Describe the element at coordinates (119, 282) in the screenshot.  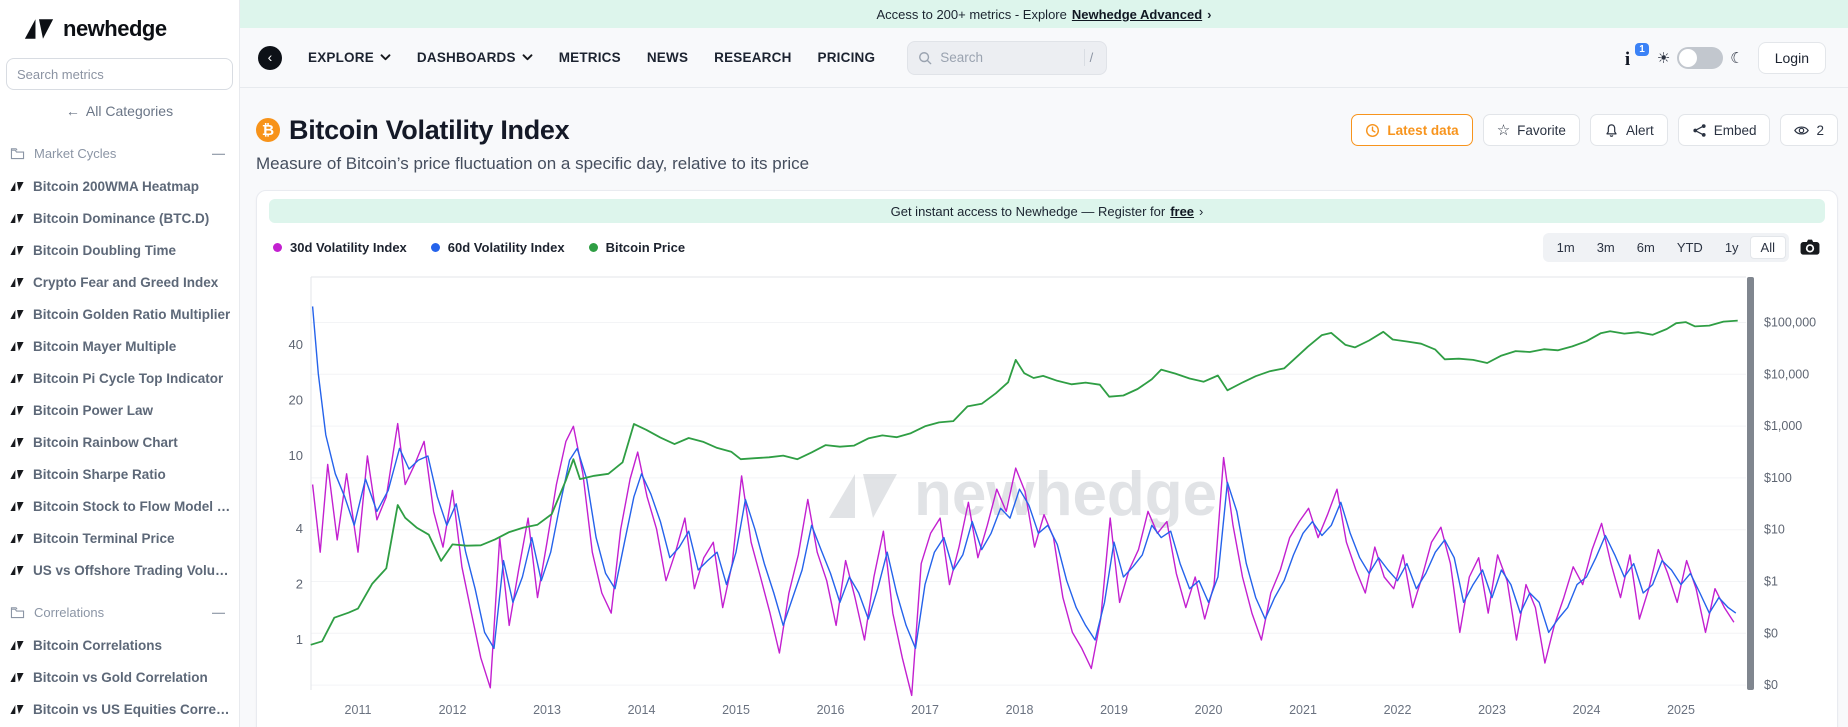
I see `sidebar-item: Crypto Fear and Greed Index` at that location.